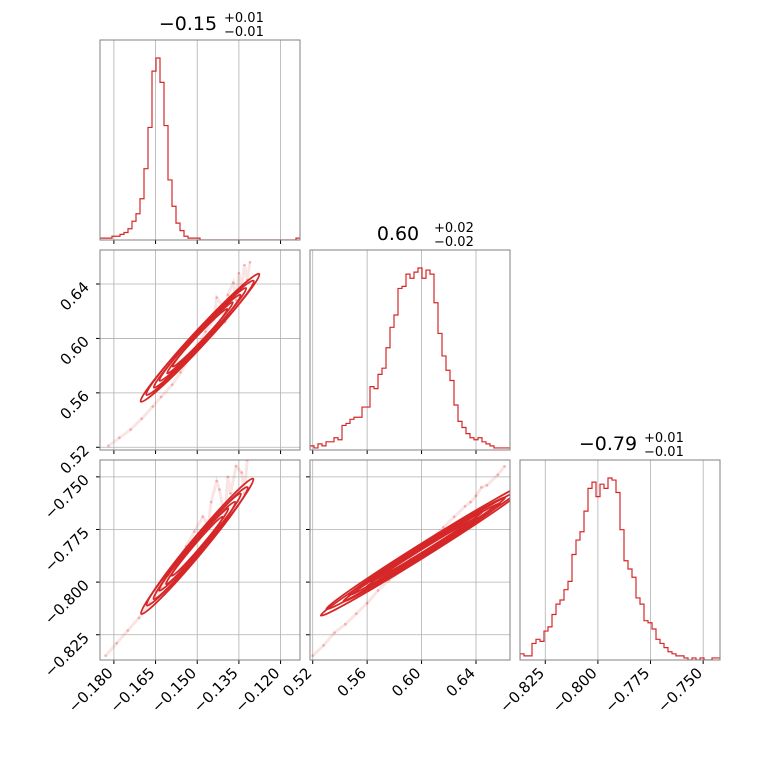 The height and width of the screenshot is (760, 760). What do you see at coordinates (174, 690) in the screenshot?
I see `x-tick-label-0-2: −0.150` at bounding box center [174, 690].